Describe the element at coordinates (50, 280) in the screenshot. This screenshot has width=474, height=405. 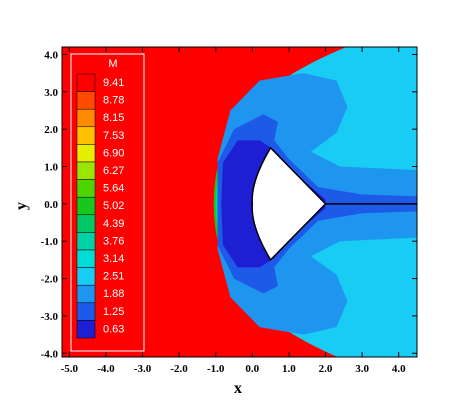
I see `y-tick-label: -2.0` at that location.